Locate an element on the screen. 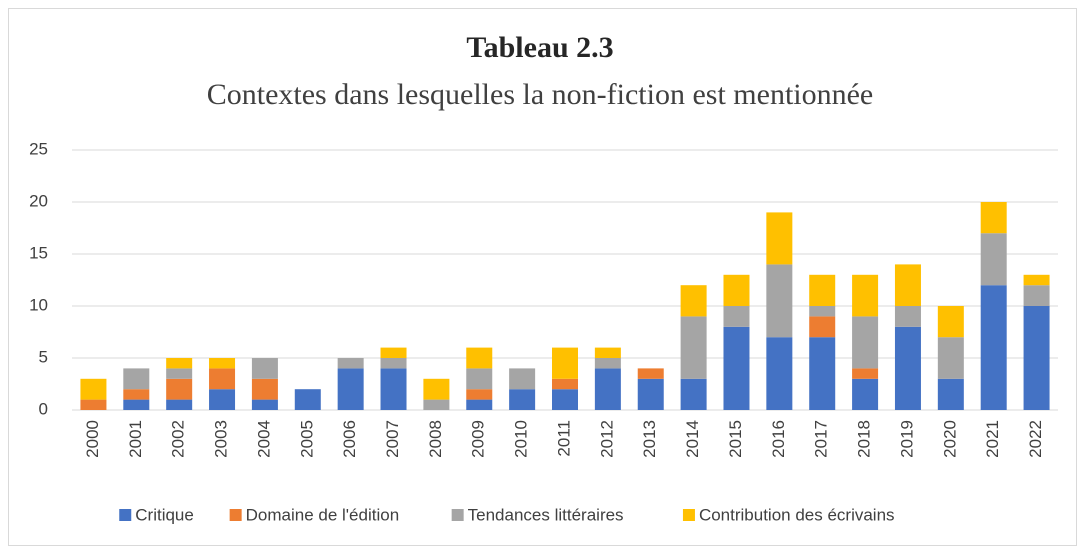  x-tick-label: 2010 is located at coordinates (521, 439).